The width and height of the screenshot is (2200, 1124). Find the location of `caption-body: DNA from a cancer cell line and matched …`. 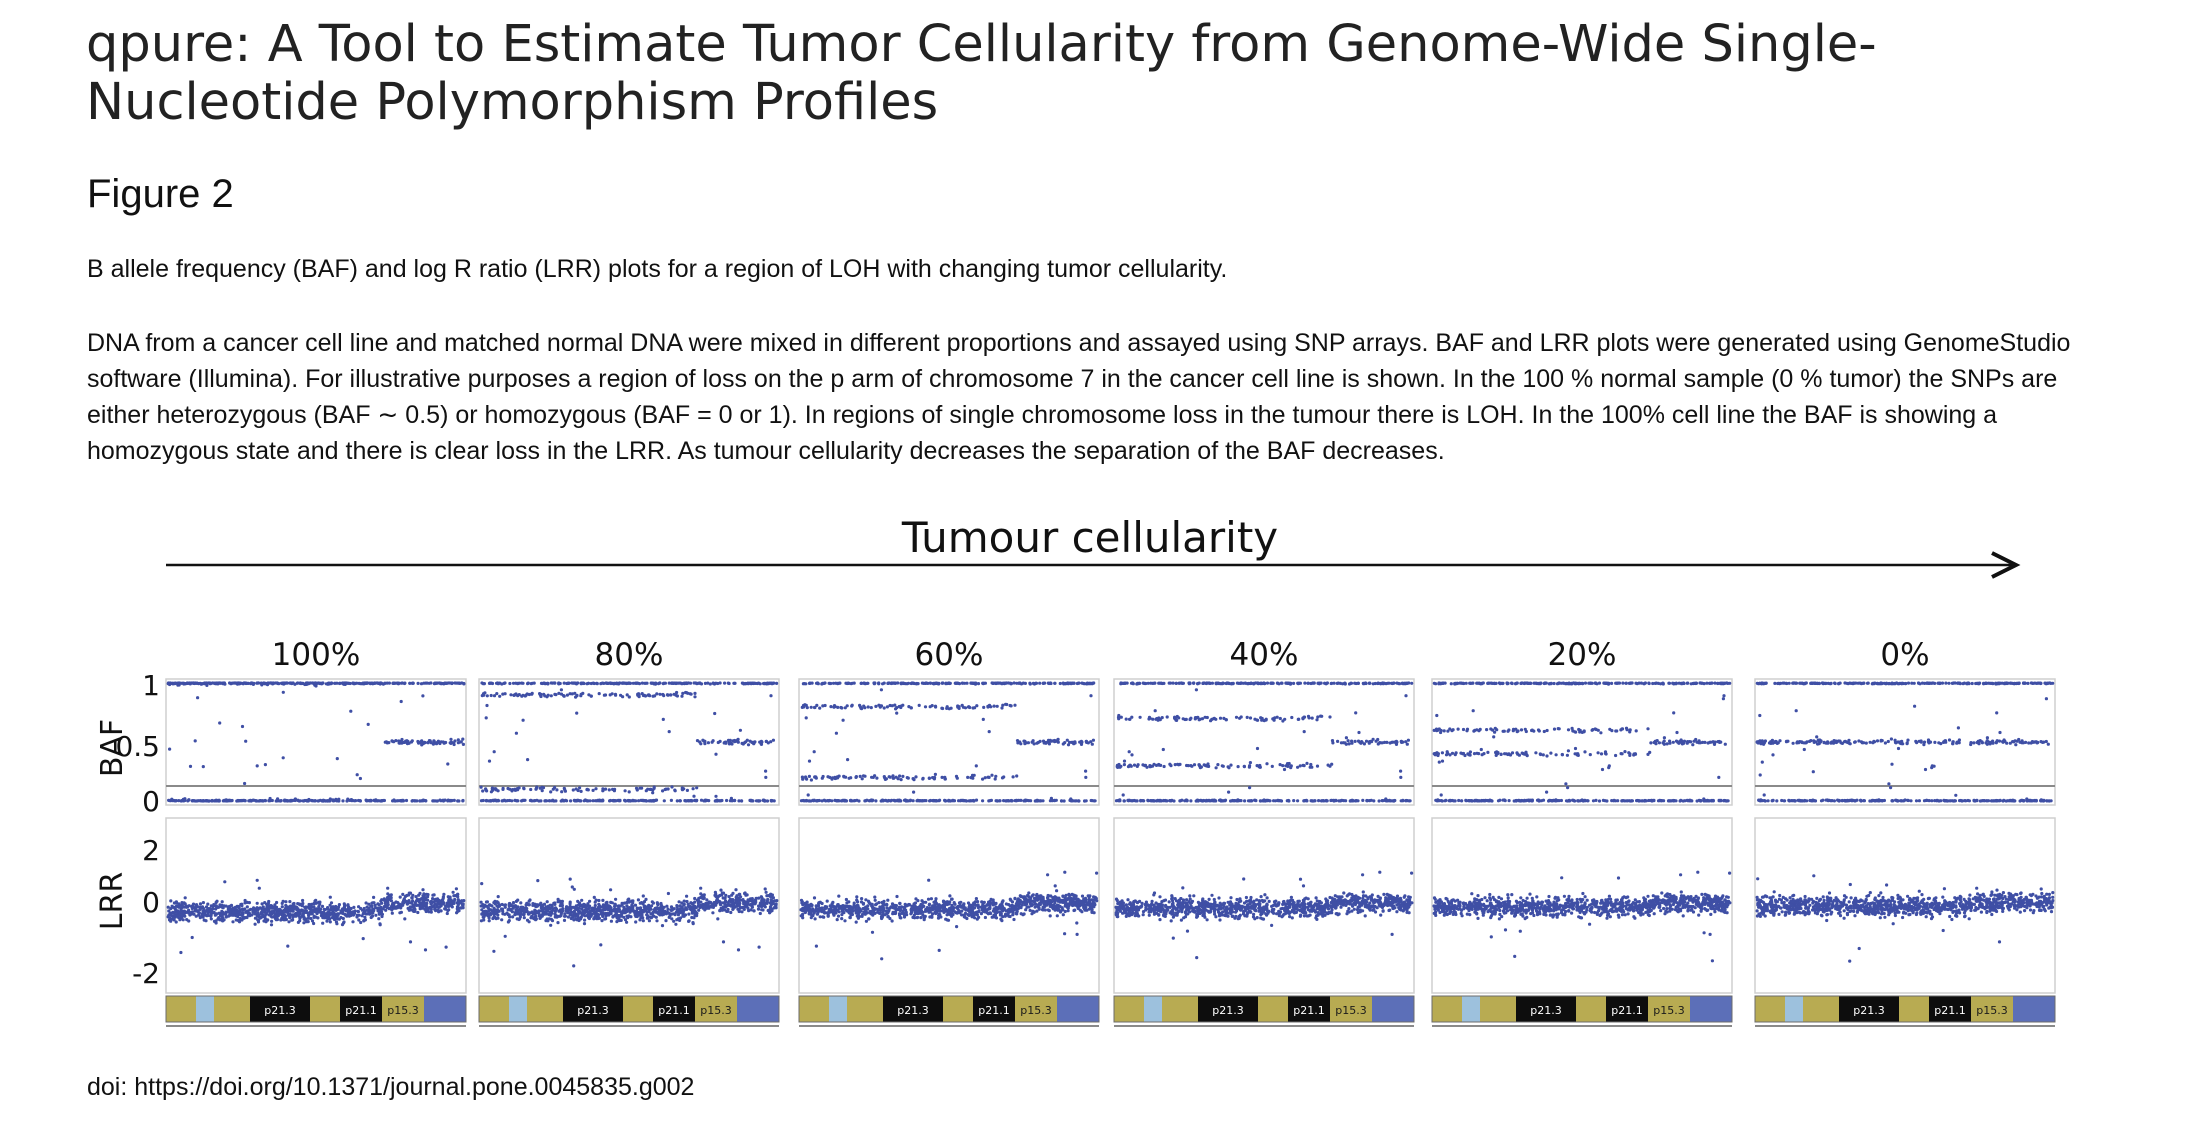

caption-body: DNA from a cancer cell line and matched … is located at coordinates (1079, 397).